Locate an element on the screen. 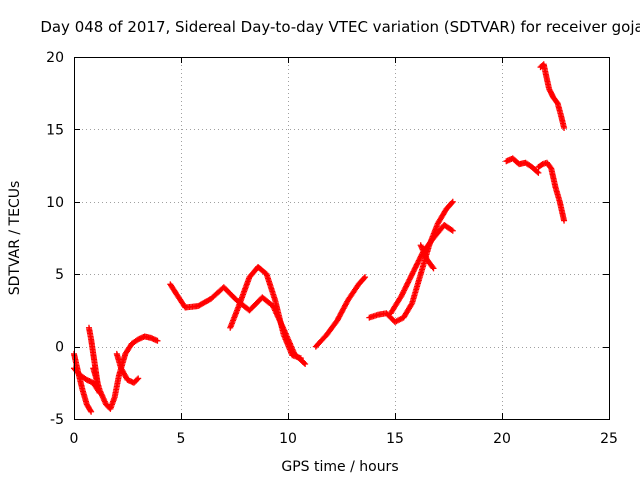  y-axis-label: SDTVAR / TECUs is located at coordinates (15, 238).